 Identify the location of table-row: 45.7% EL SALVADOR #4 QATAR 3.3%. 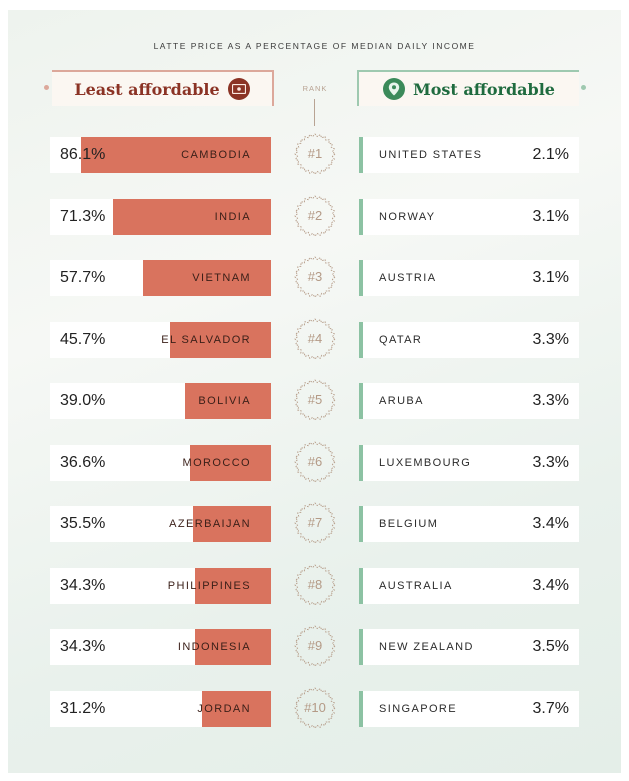
(314, 338).